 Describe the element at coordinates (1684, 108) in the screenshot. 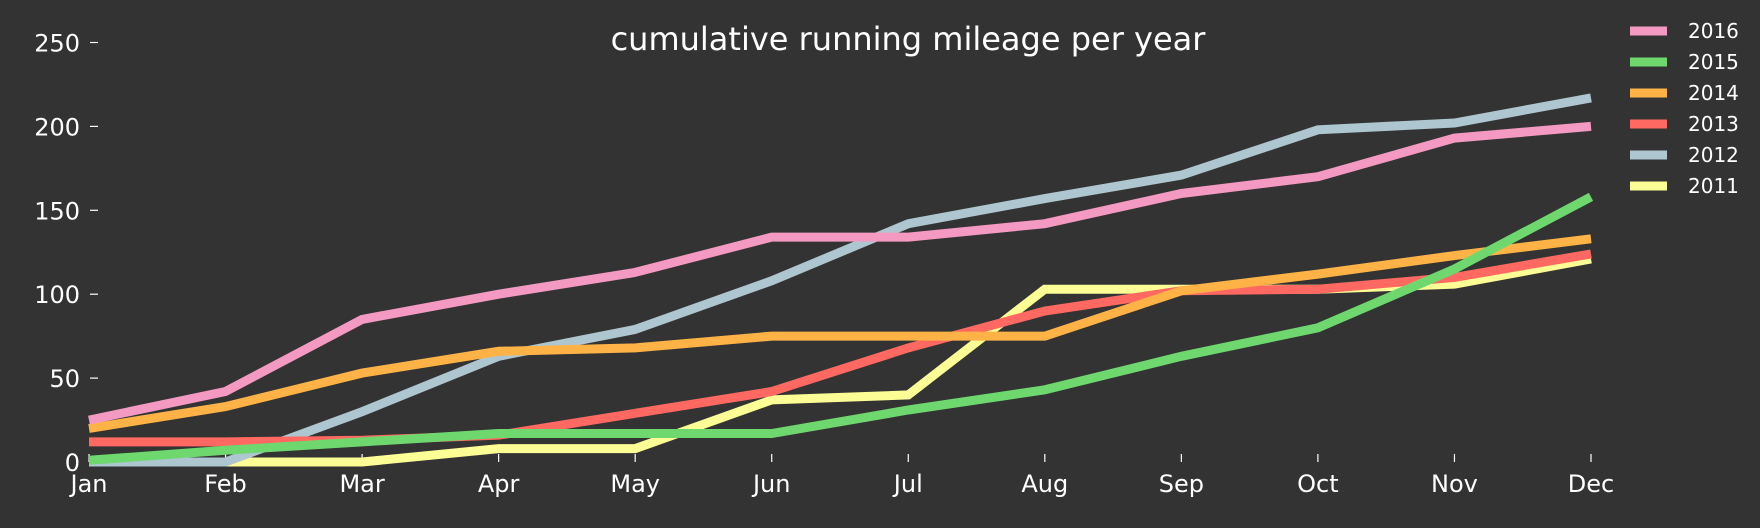

I see `legend: 2016 2015 2014 2013 2012 2011` at that location.